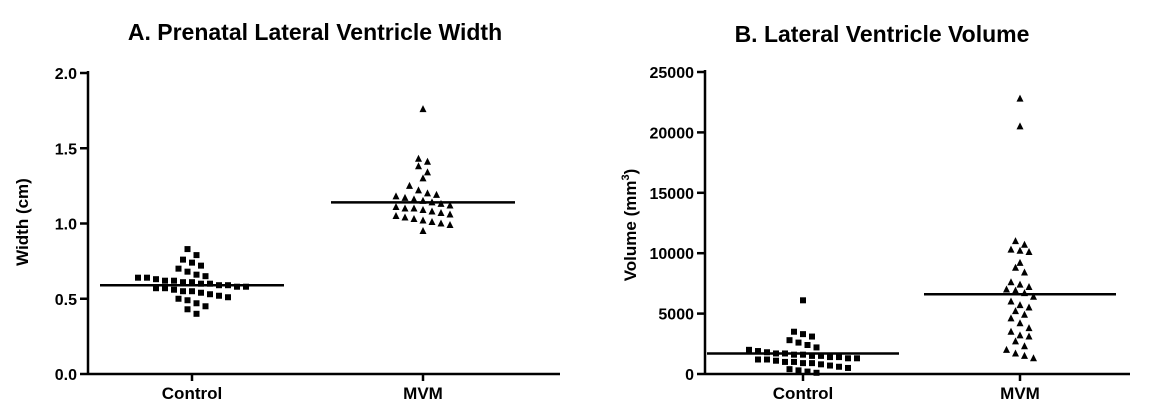 This screenshot has width=1154, height=409. What do you see at coordinates (66, 375) in the screenshot?
I see `panel-a-y-tick-label: 0.0` at bounding box center [66, 375].